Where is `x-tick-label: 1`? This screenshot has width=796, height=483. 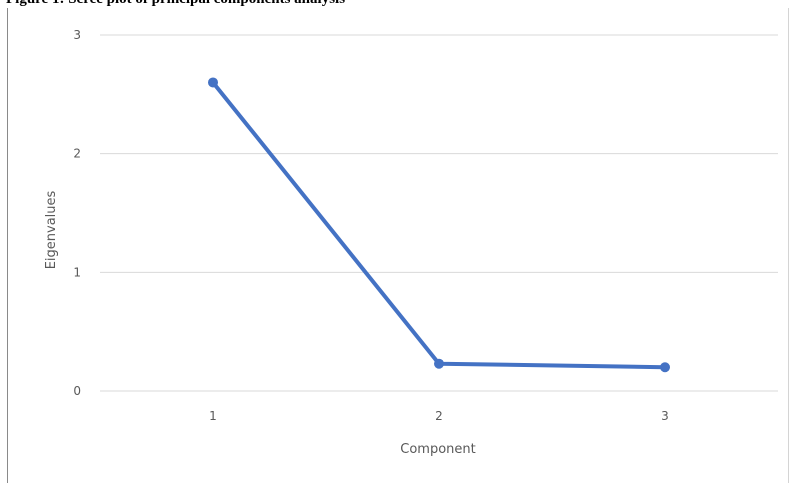
x-tick-label: 1 is located at coordinates (213, 416).